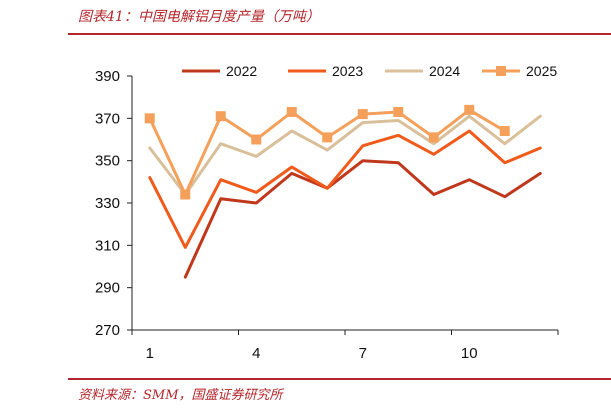 The width and height of the screenshot is (611, 412). What do you see at coordinates (347, 71) in the screenshot?
I see `legend-label-2023: 2023` at bounding box center [347, 71].